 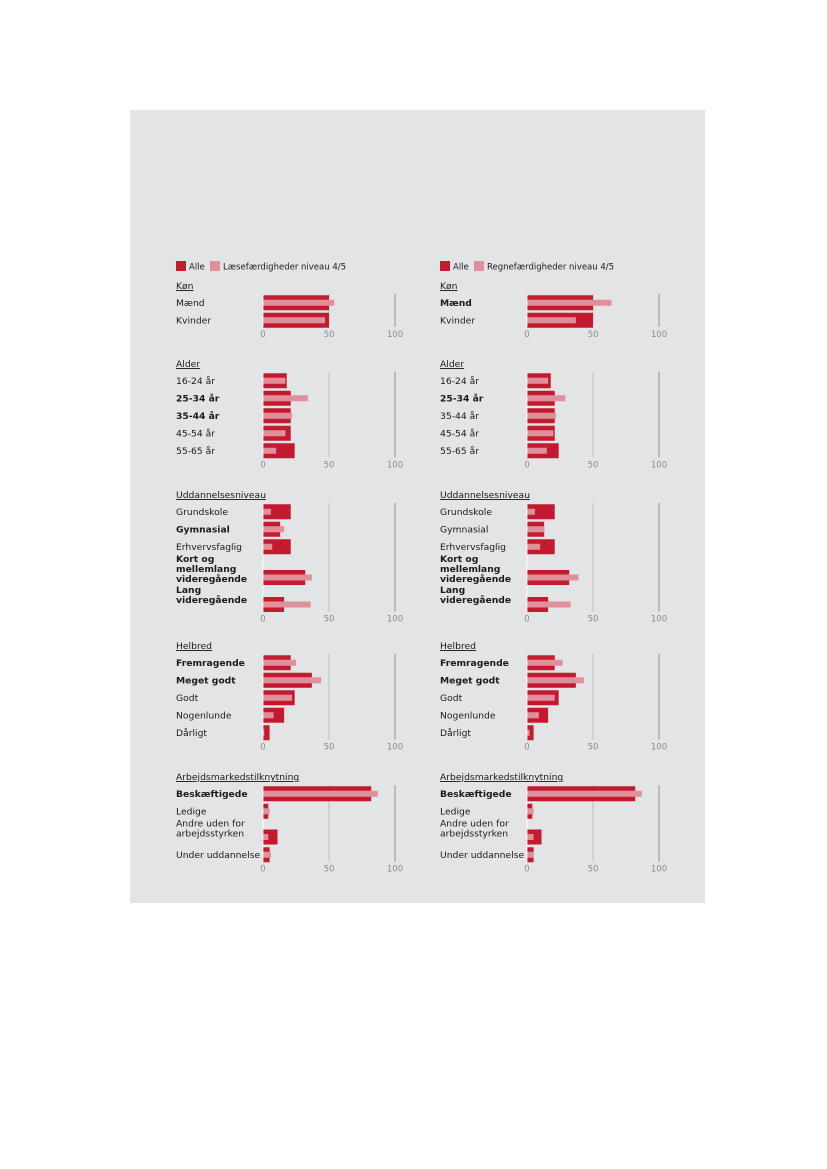 I want to click on legend-swatch-all, so click(x=181, y=266).